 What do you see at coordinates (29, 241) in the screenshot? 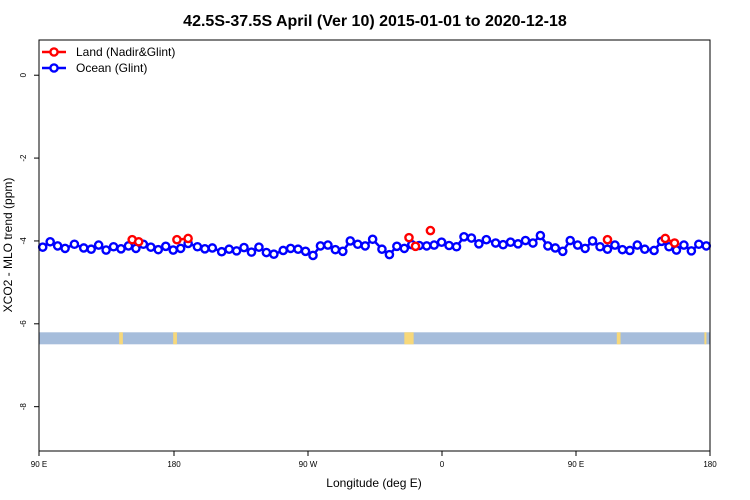
I see `y-axis: 0 -2 -4 -6 -8` at bounding box center [29, 241].